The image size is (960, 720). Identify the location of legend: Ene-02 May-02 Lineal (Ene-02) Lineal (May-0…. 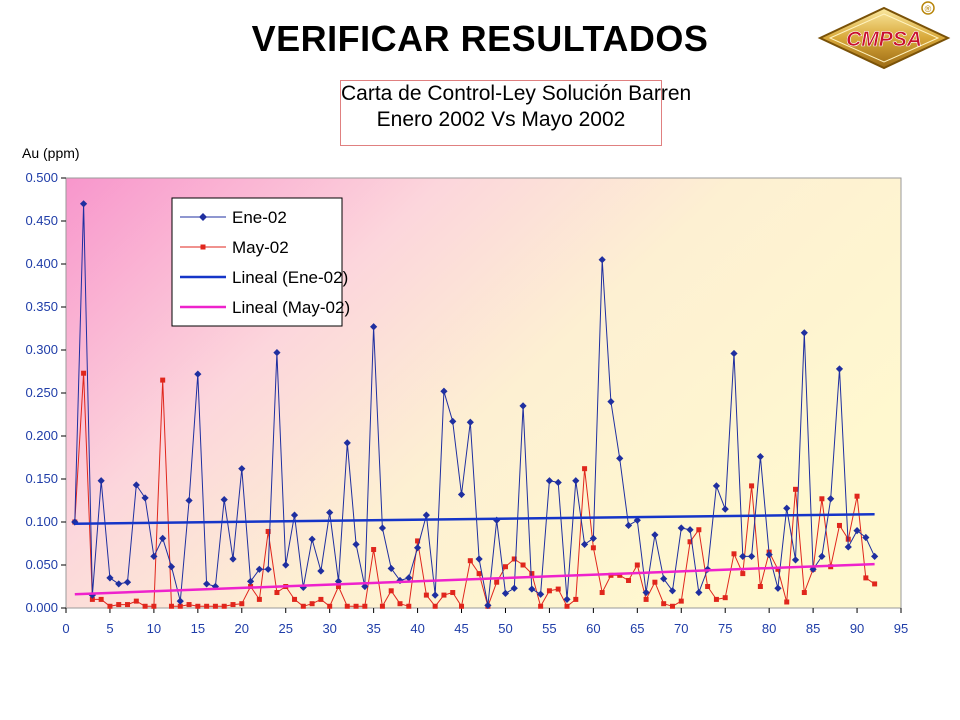
(260, 262).